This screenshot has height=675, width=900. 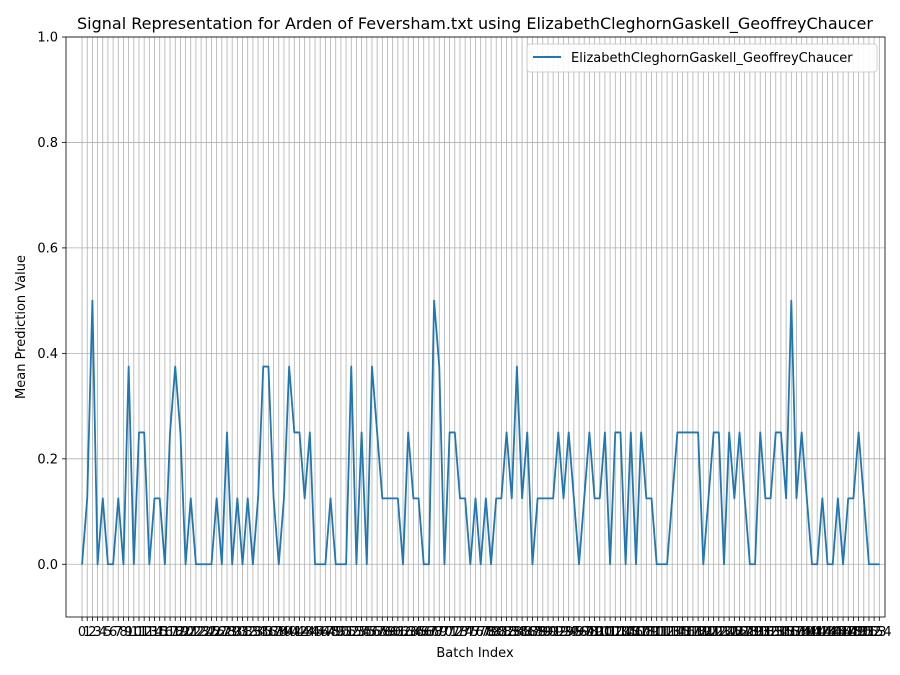 I want to click on x-tick-label: 7, so click(x=118, y=632).